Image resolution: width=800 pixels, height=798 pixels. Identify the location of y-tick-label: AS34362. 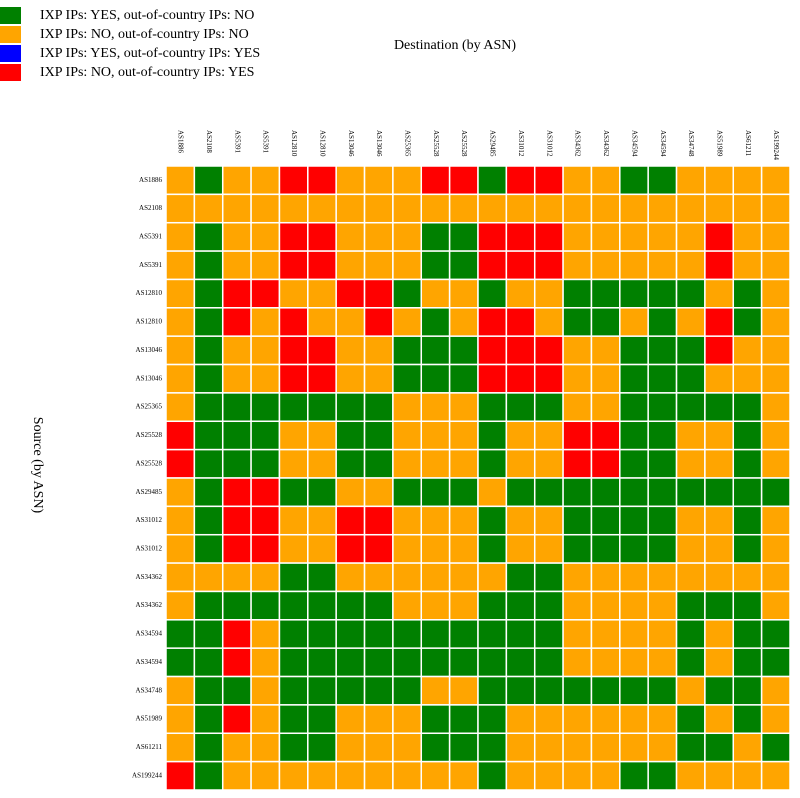
(149, 605).